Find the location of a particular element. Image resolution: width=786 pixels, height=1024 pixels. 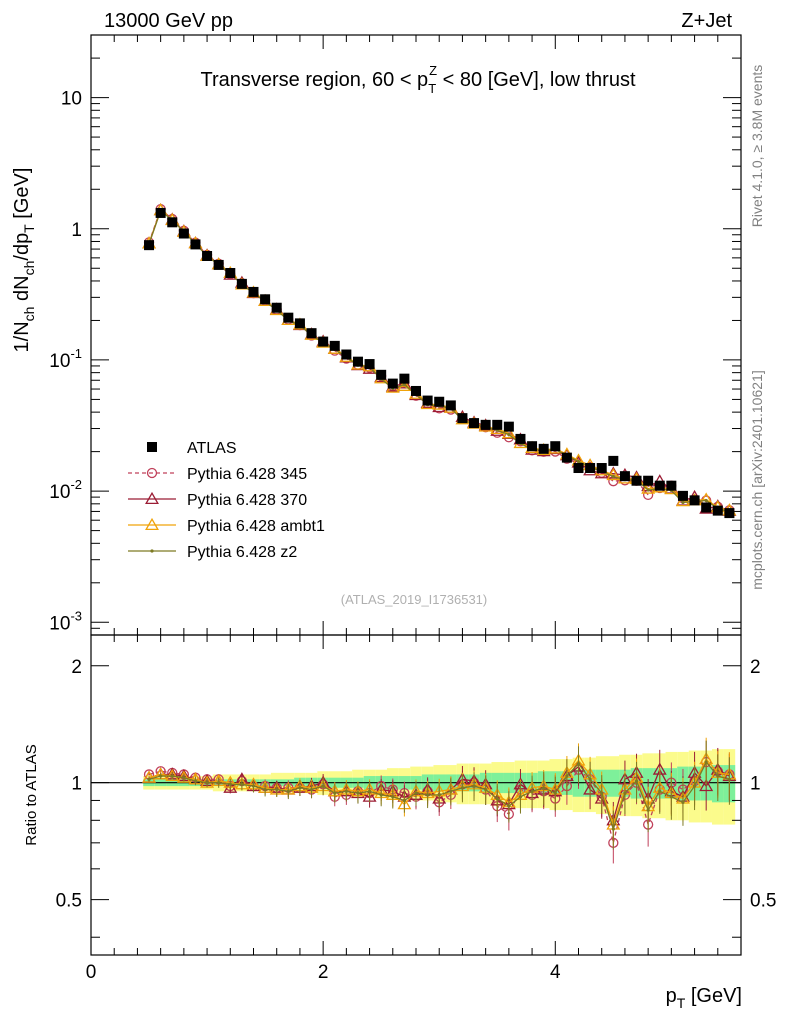

plot-title-after: < 80 [GeV], low thrust is located at coordinates (536, 80).